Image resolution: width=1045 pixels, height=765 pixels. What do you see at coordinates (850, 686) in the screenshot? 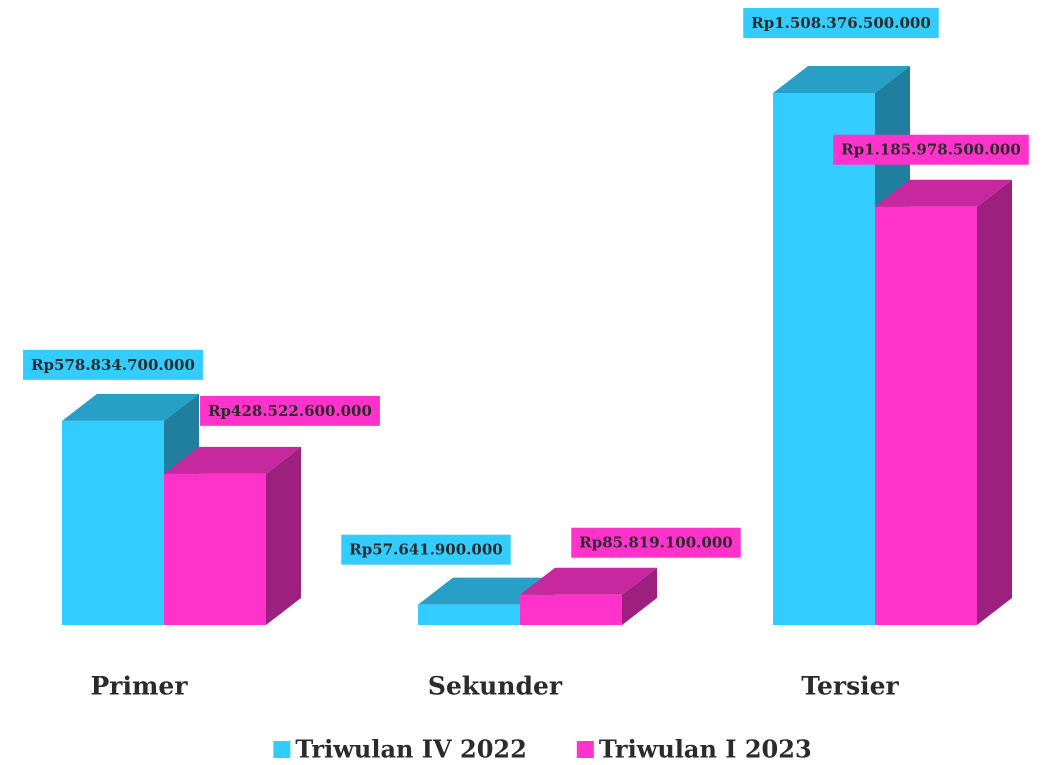
I see `category-label: Tersier` at bounding box center [850, 686].